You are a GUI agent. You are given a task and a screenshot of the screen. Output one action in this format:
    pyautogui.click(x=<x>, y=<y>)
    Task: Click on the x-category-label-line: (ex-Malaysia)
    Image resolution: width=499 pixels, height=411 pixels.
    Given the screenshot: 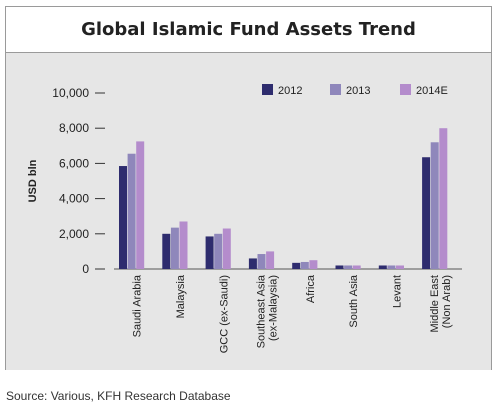 What is the action you would take?
    pyautogui.click(x=274, y=308)
    